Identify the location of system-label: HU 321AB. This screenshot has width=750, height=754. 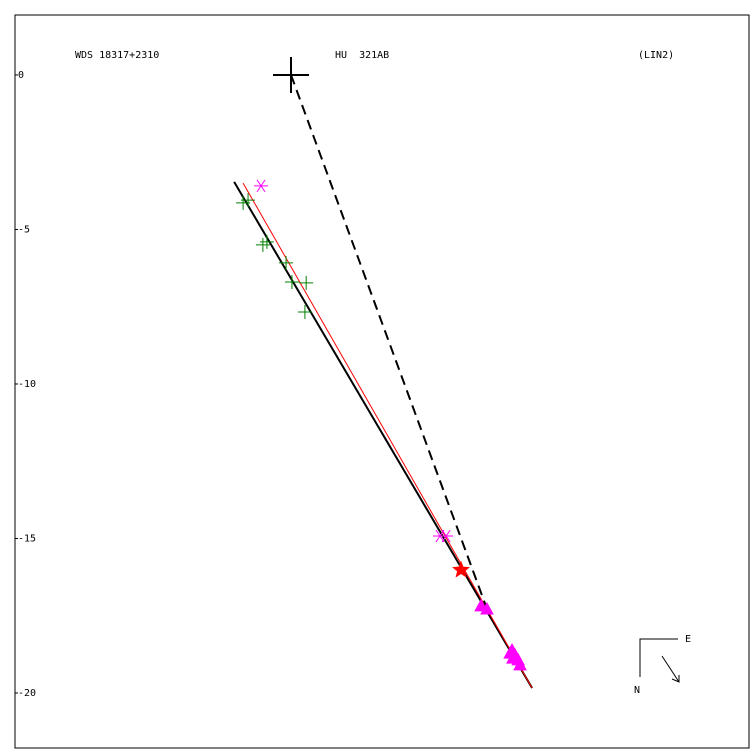
(362, 55).